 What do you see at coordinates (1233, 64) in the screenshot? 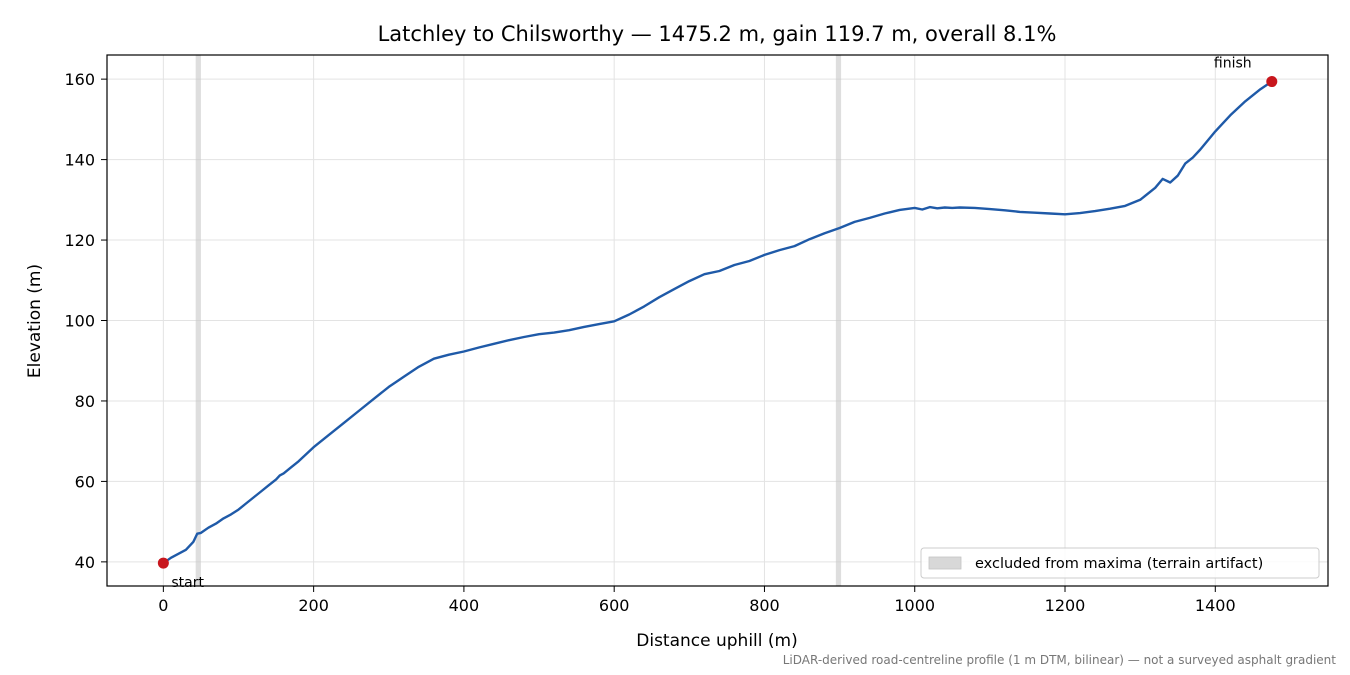
I see `finish-label: finish` at bounding box center [1233, 64].